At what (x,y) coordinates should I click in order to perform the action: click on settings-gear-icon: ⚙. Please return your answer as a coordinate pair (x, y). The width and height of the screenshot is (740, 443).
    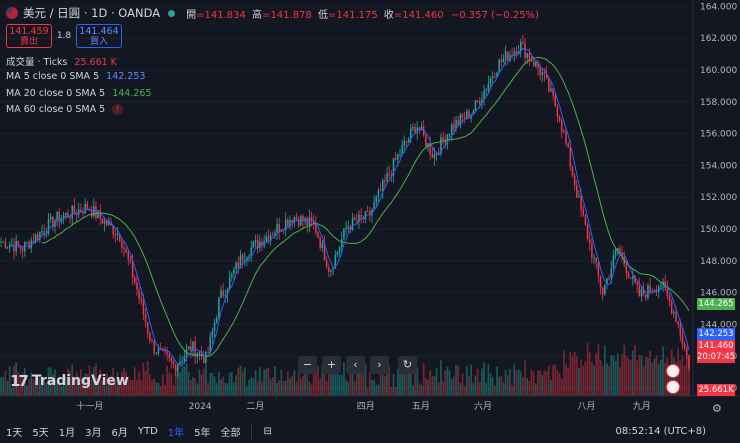
    Looking at the image, I should click on (717, 408).